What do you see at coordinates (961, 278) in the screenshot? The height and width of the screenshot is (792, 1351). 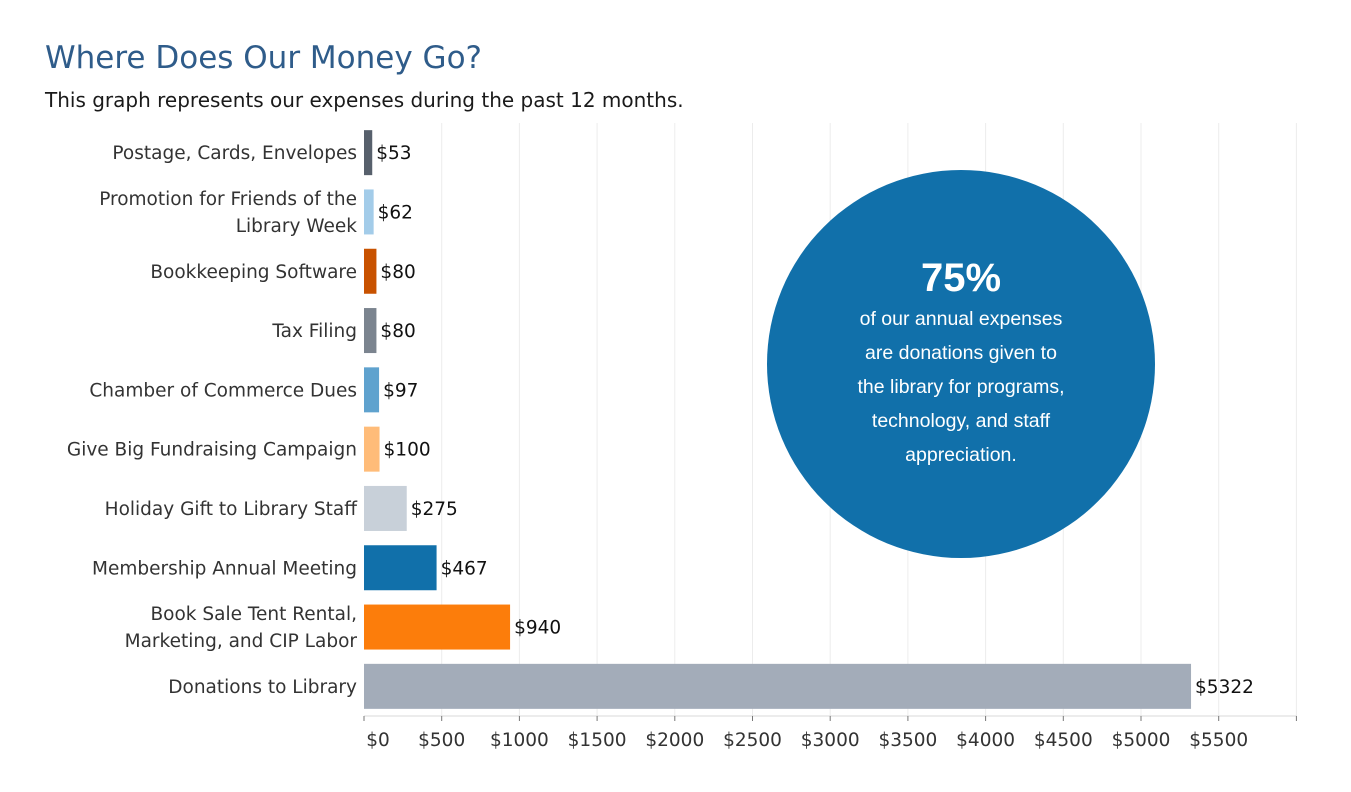 I see `callout-percent: 75%` at bounding box center [961, 278].